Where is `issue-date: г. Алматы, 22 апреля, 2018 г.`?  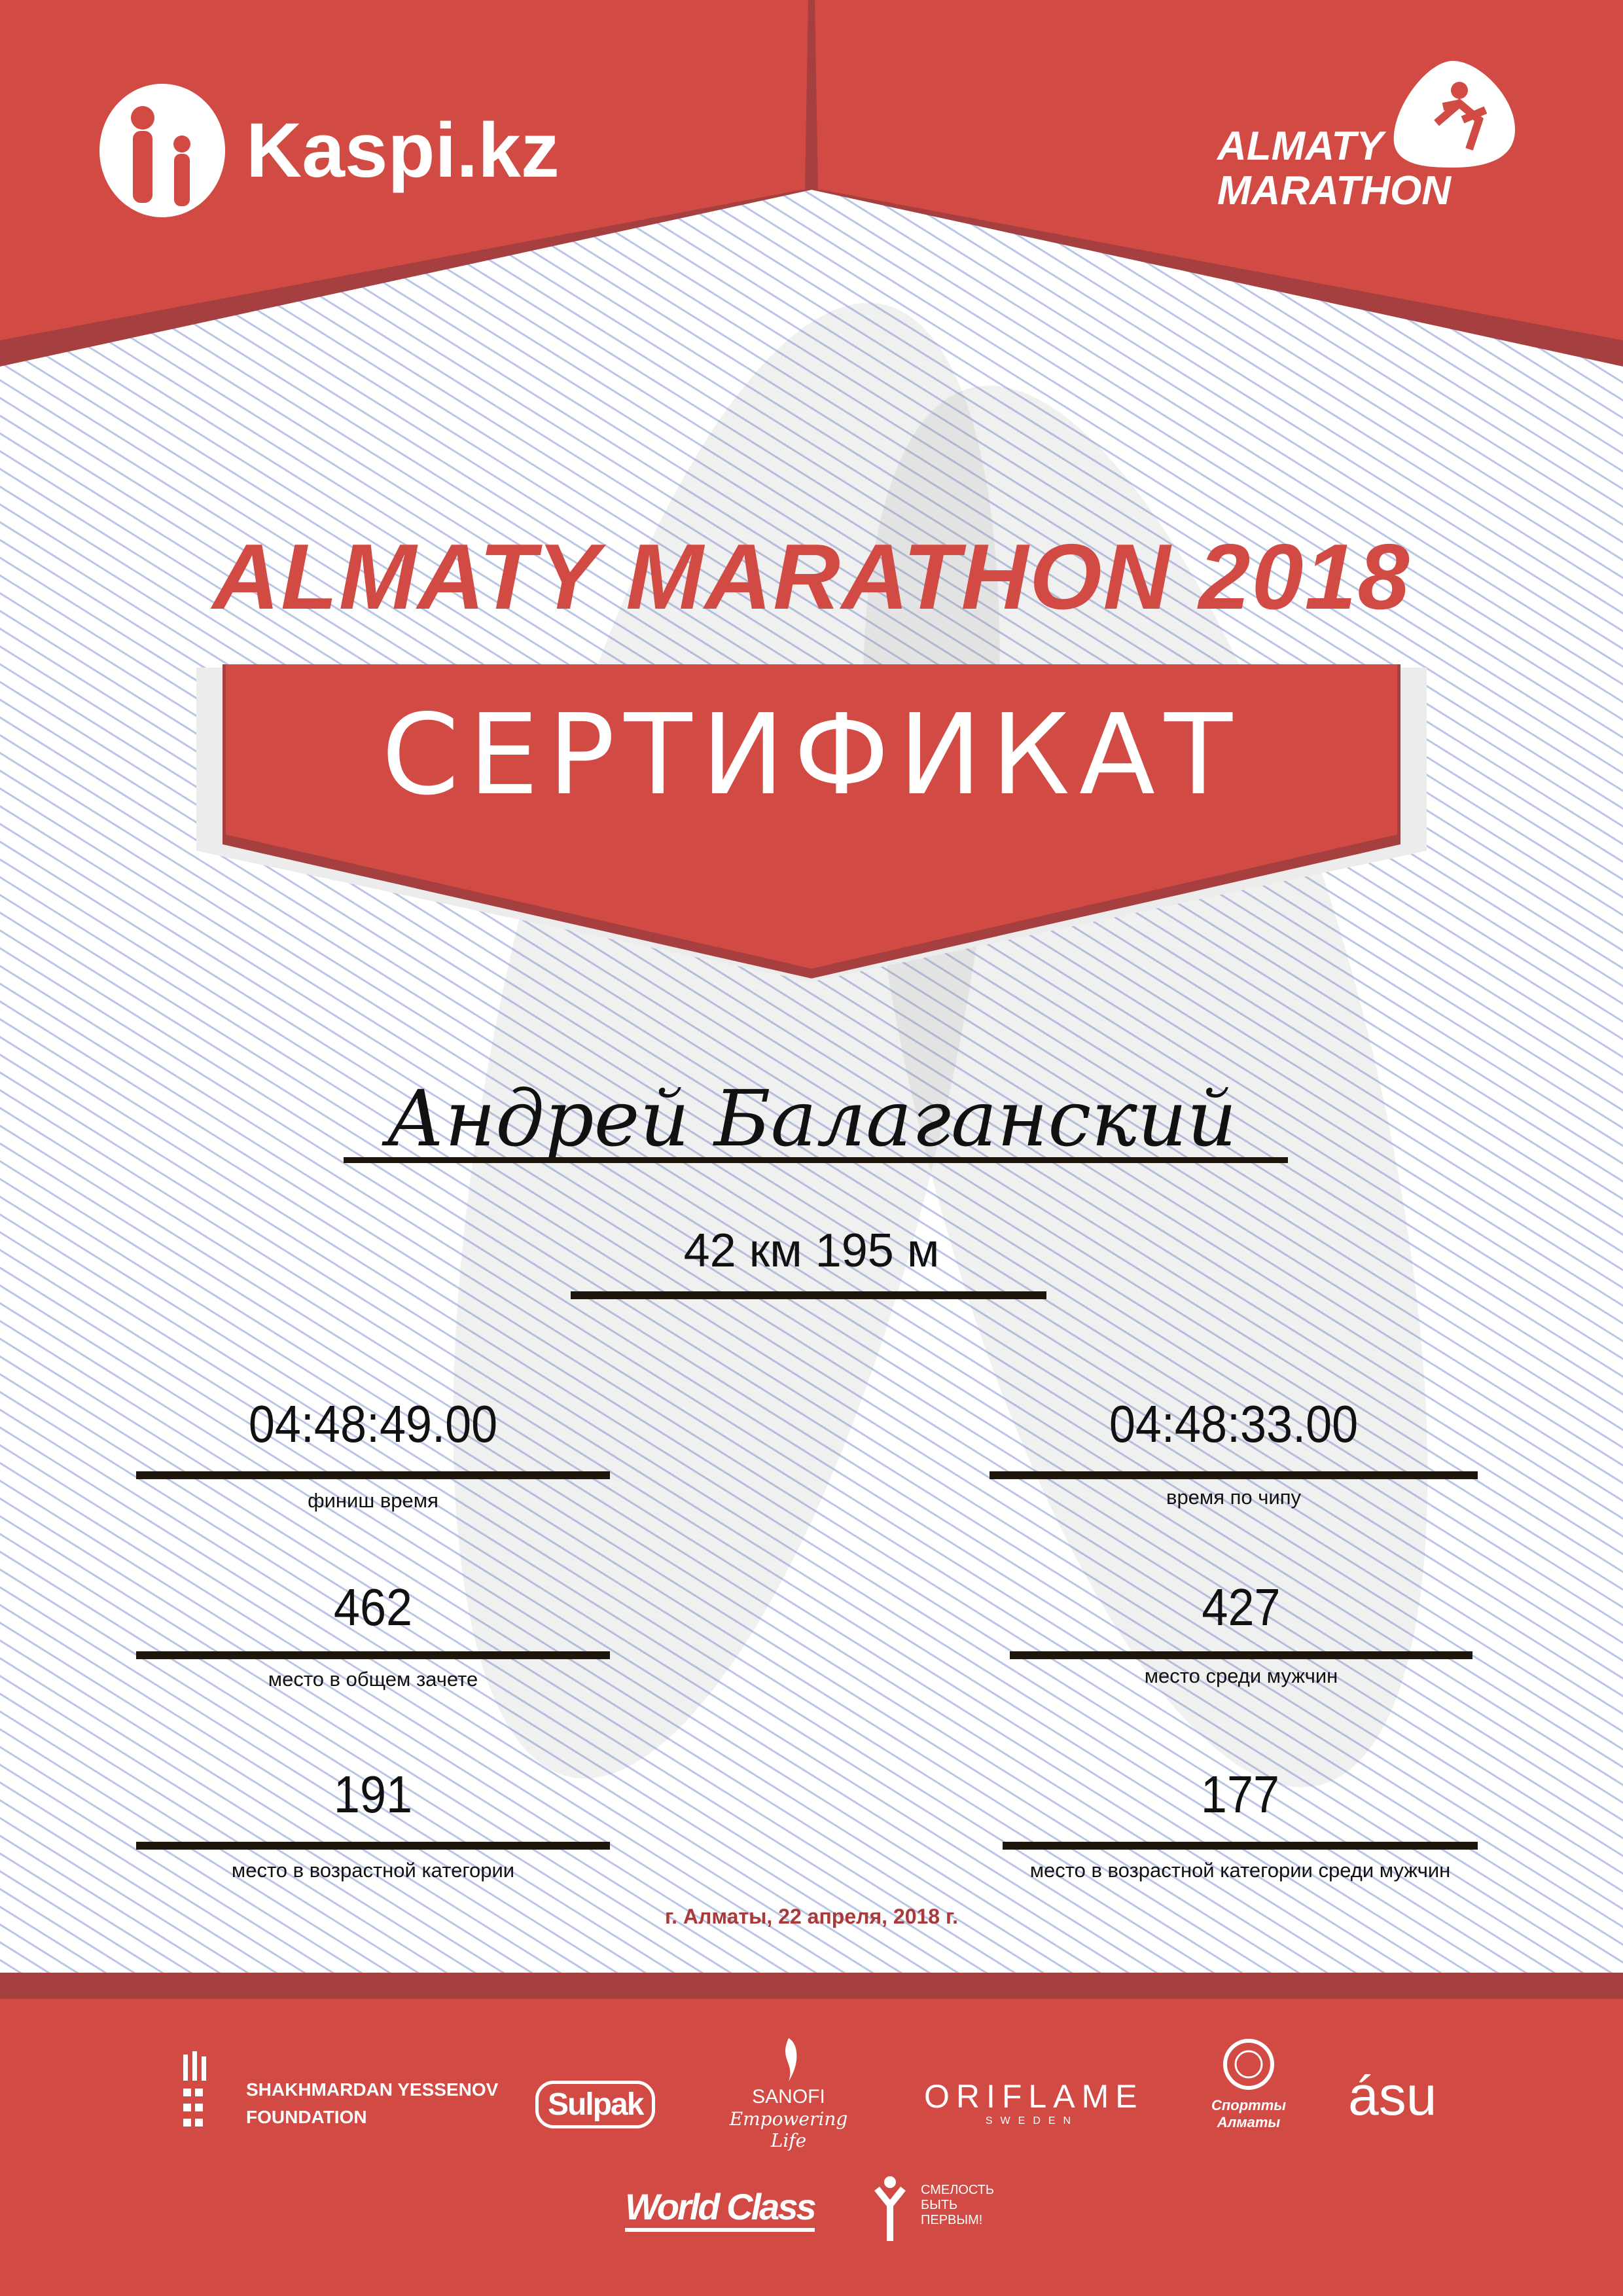
issue-date: г. Алматы, 22 апреля, 2018 г. is located at coordinates (811, 1916).